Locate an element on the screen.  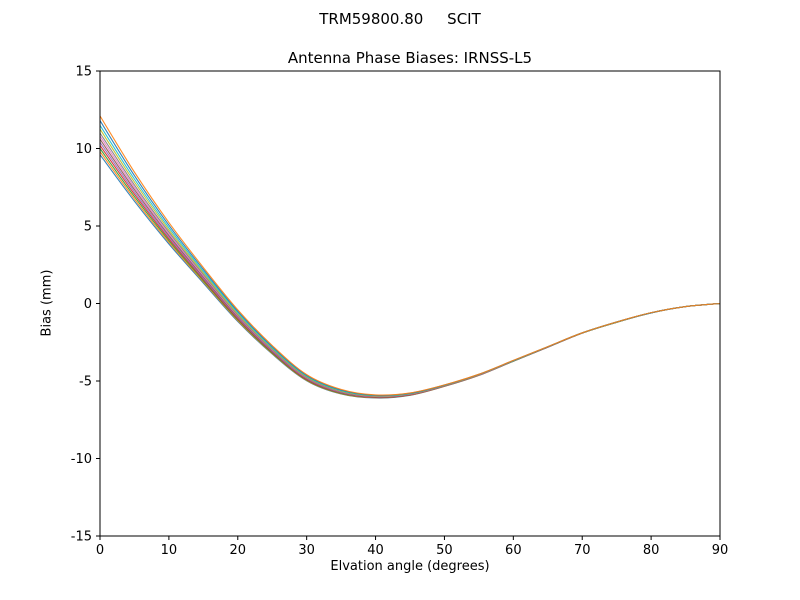
y-tick-label: 10 is located at coordinates (83, 149).